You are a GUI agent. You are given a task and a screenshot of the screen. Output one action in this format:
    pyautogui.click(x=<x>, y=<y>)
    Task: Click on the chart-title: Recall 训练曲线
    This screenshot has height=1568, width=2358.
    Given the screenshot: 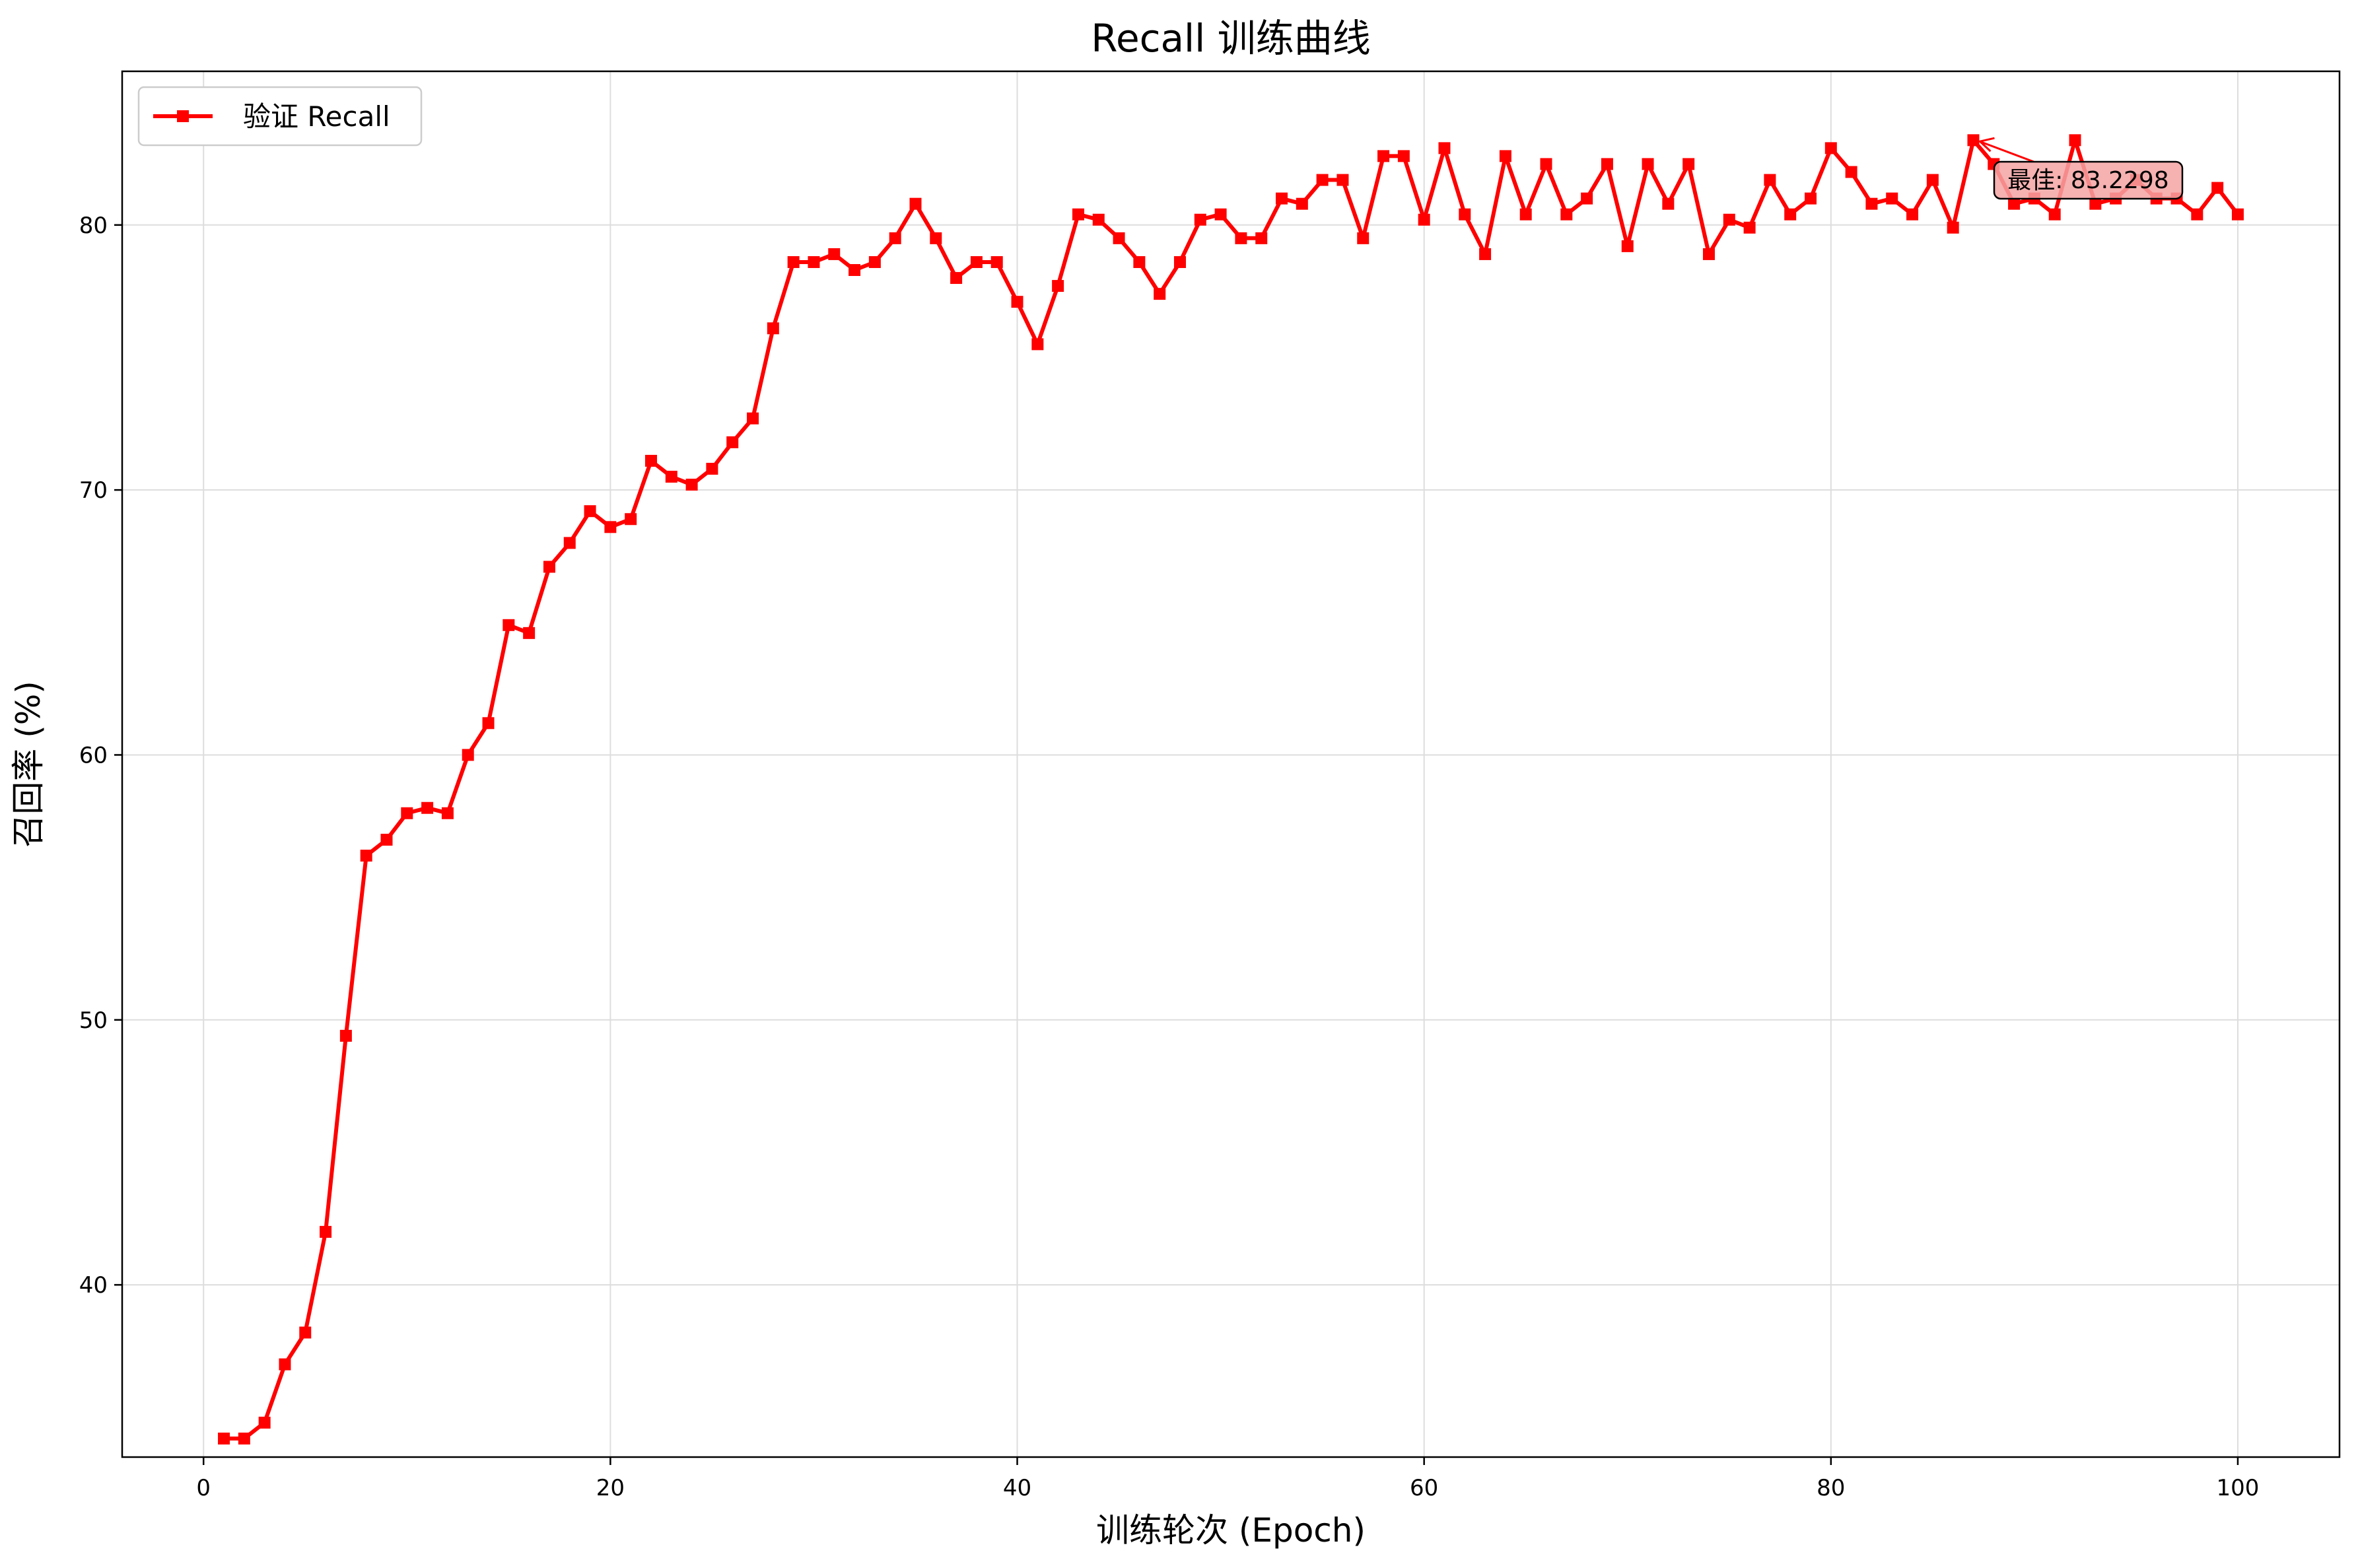 What is the action you would take?
    pyautogui.click(x=1230, y=38)
    